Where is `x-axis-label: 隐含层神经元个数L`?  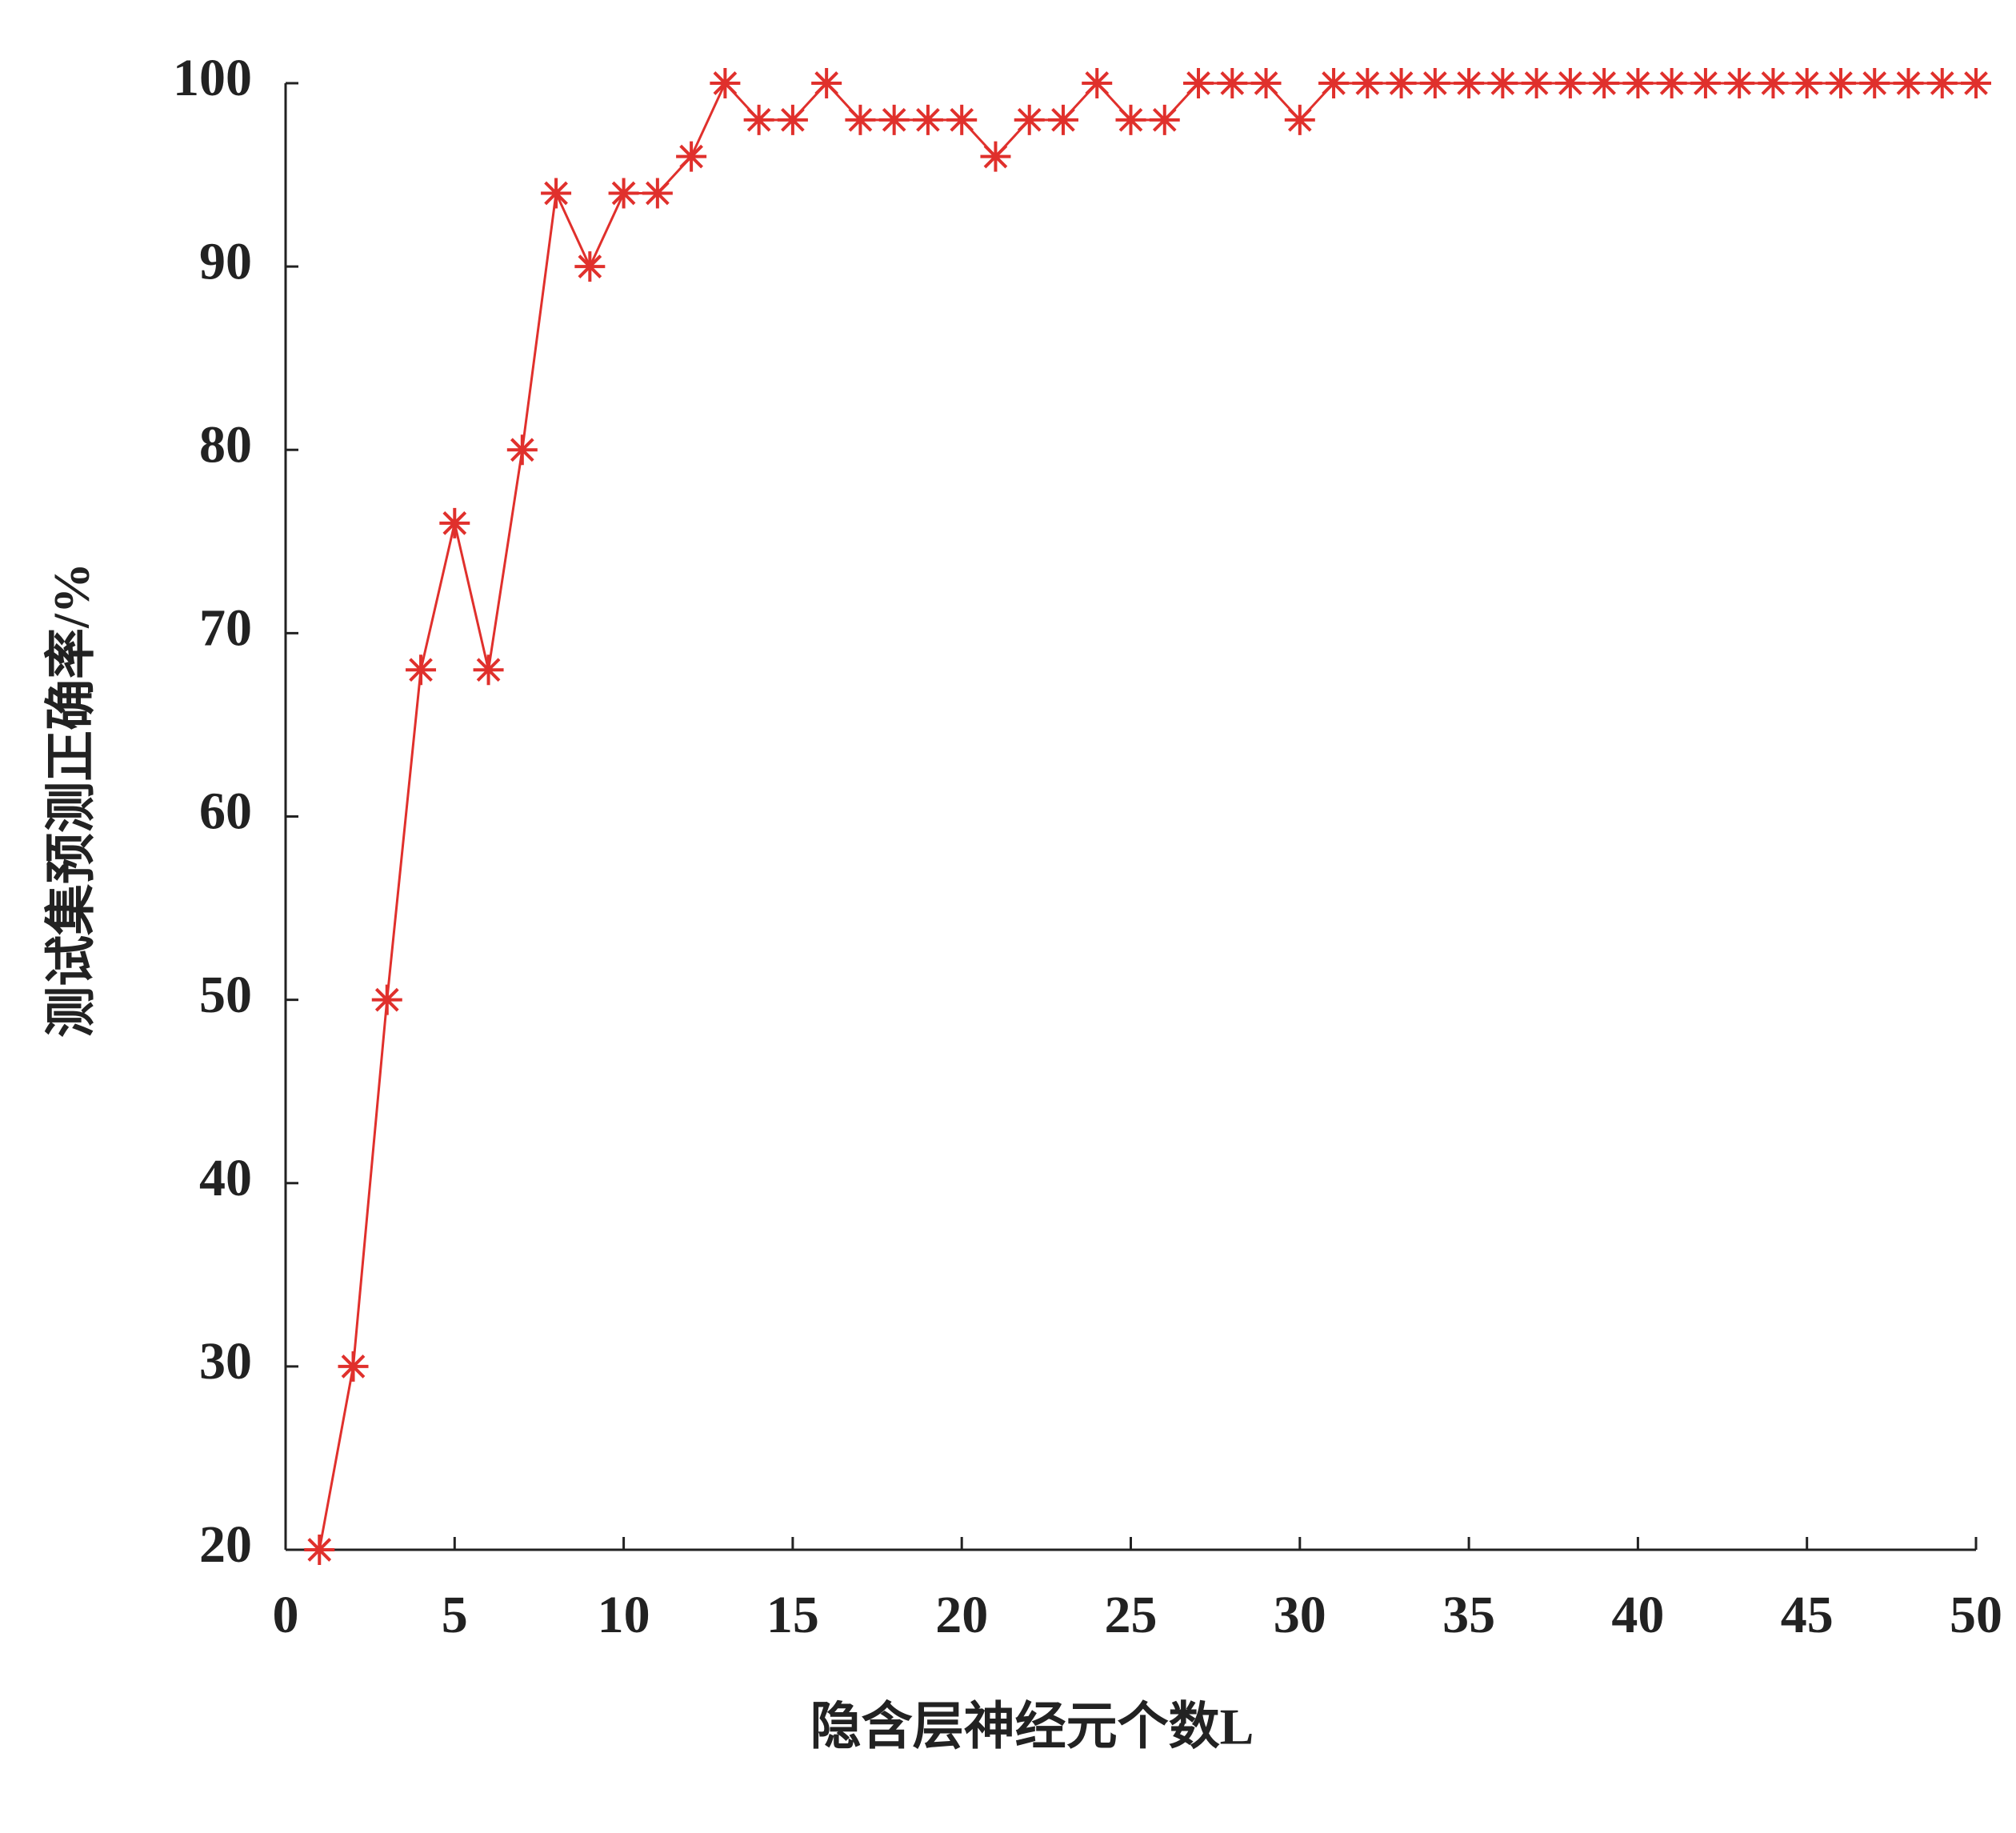 x-axis-label: 隐含层神经元个数L is located at coordinates (1032, 1727).